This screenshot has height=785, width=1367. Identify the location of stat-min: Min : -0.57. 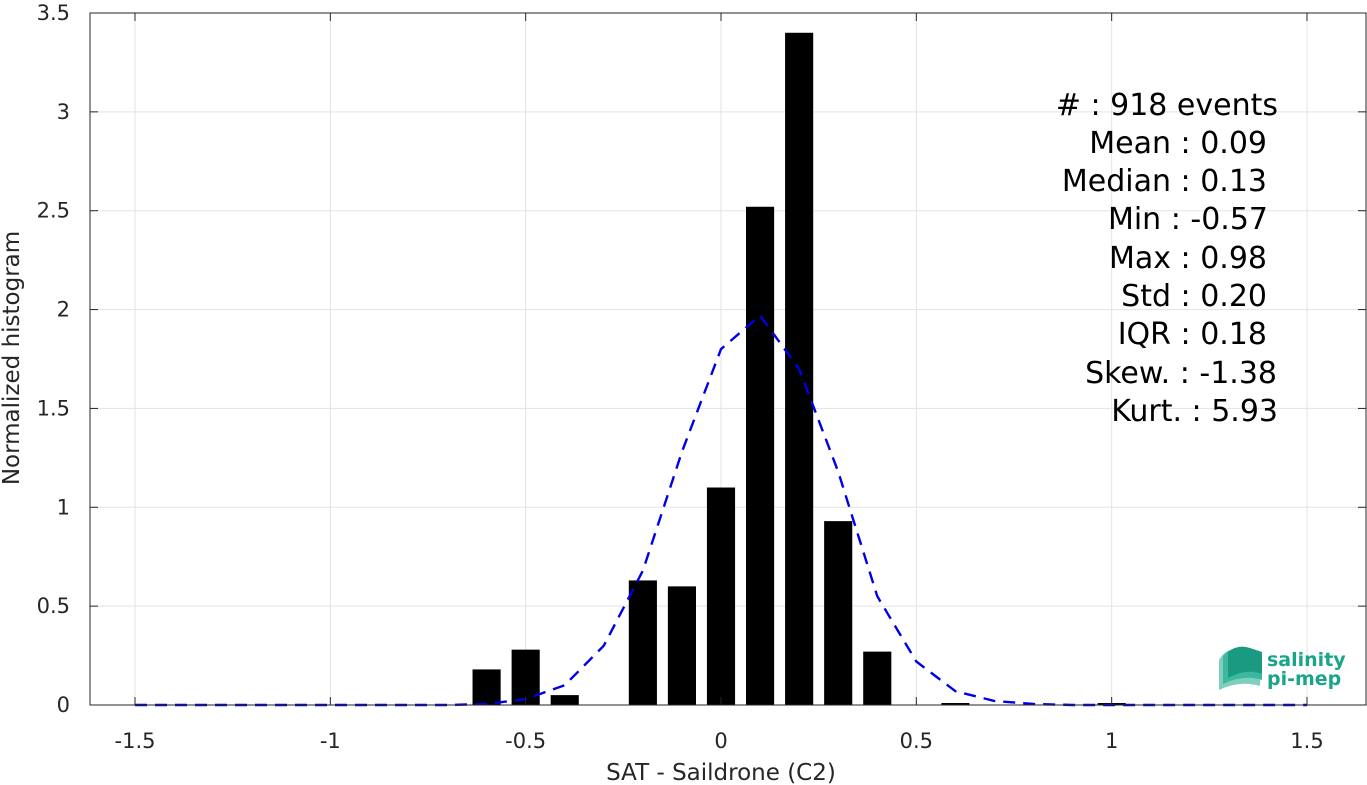
(1188, 219).